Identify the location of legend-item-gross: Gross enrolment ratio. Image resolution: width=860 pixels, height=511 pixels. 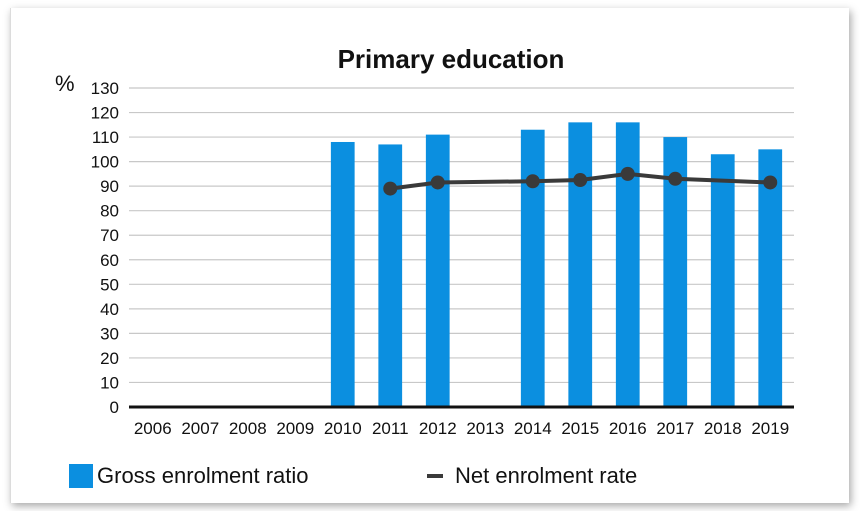
(189, 476).